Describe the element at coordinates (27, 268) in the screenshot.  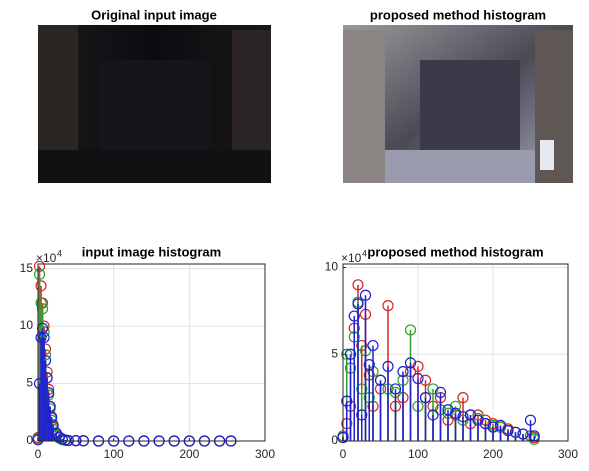
I see `y-tick-label: 15` at that location.